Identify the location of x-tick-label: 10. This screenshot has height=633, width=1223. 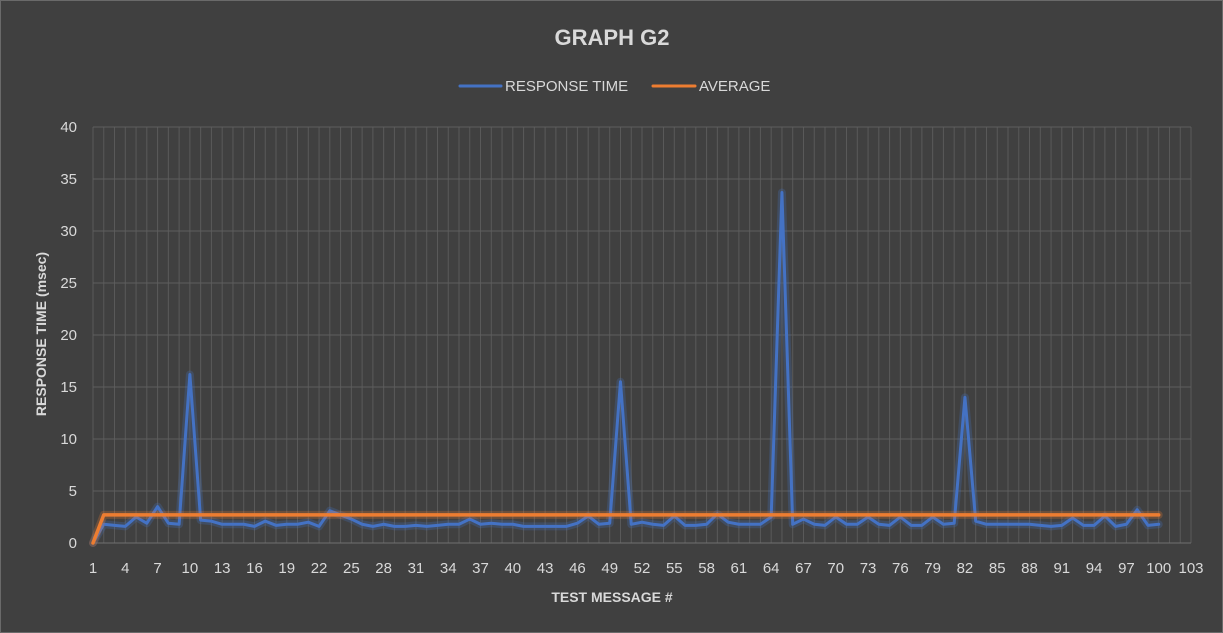
(190, 568).